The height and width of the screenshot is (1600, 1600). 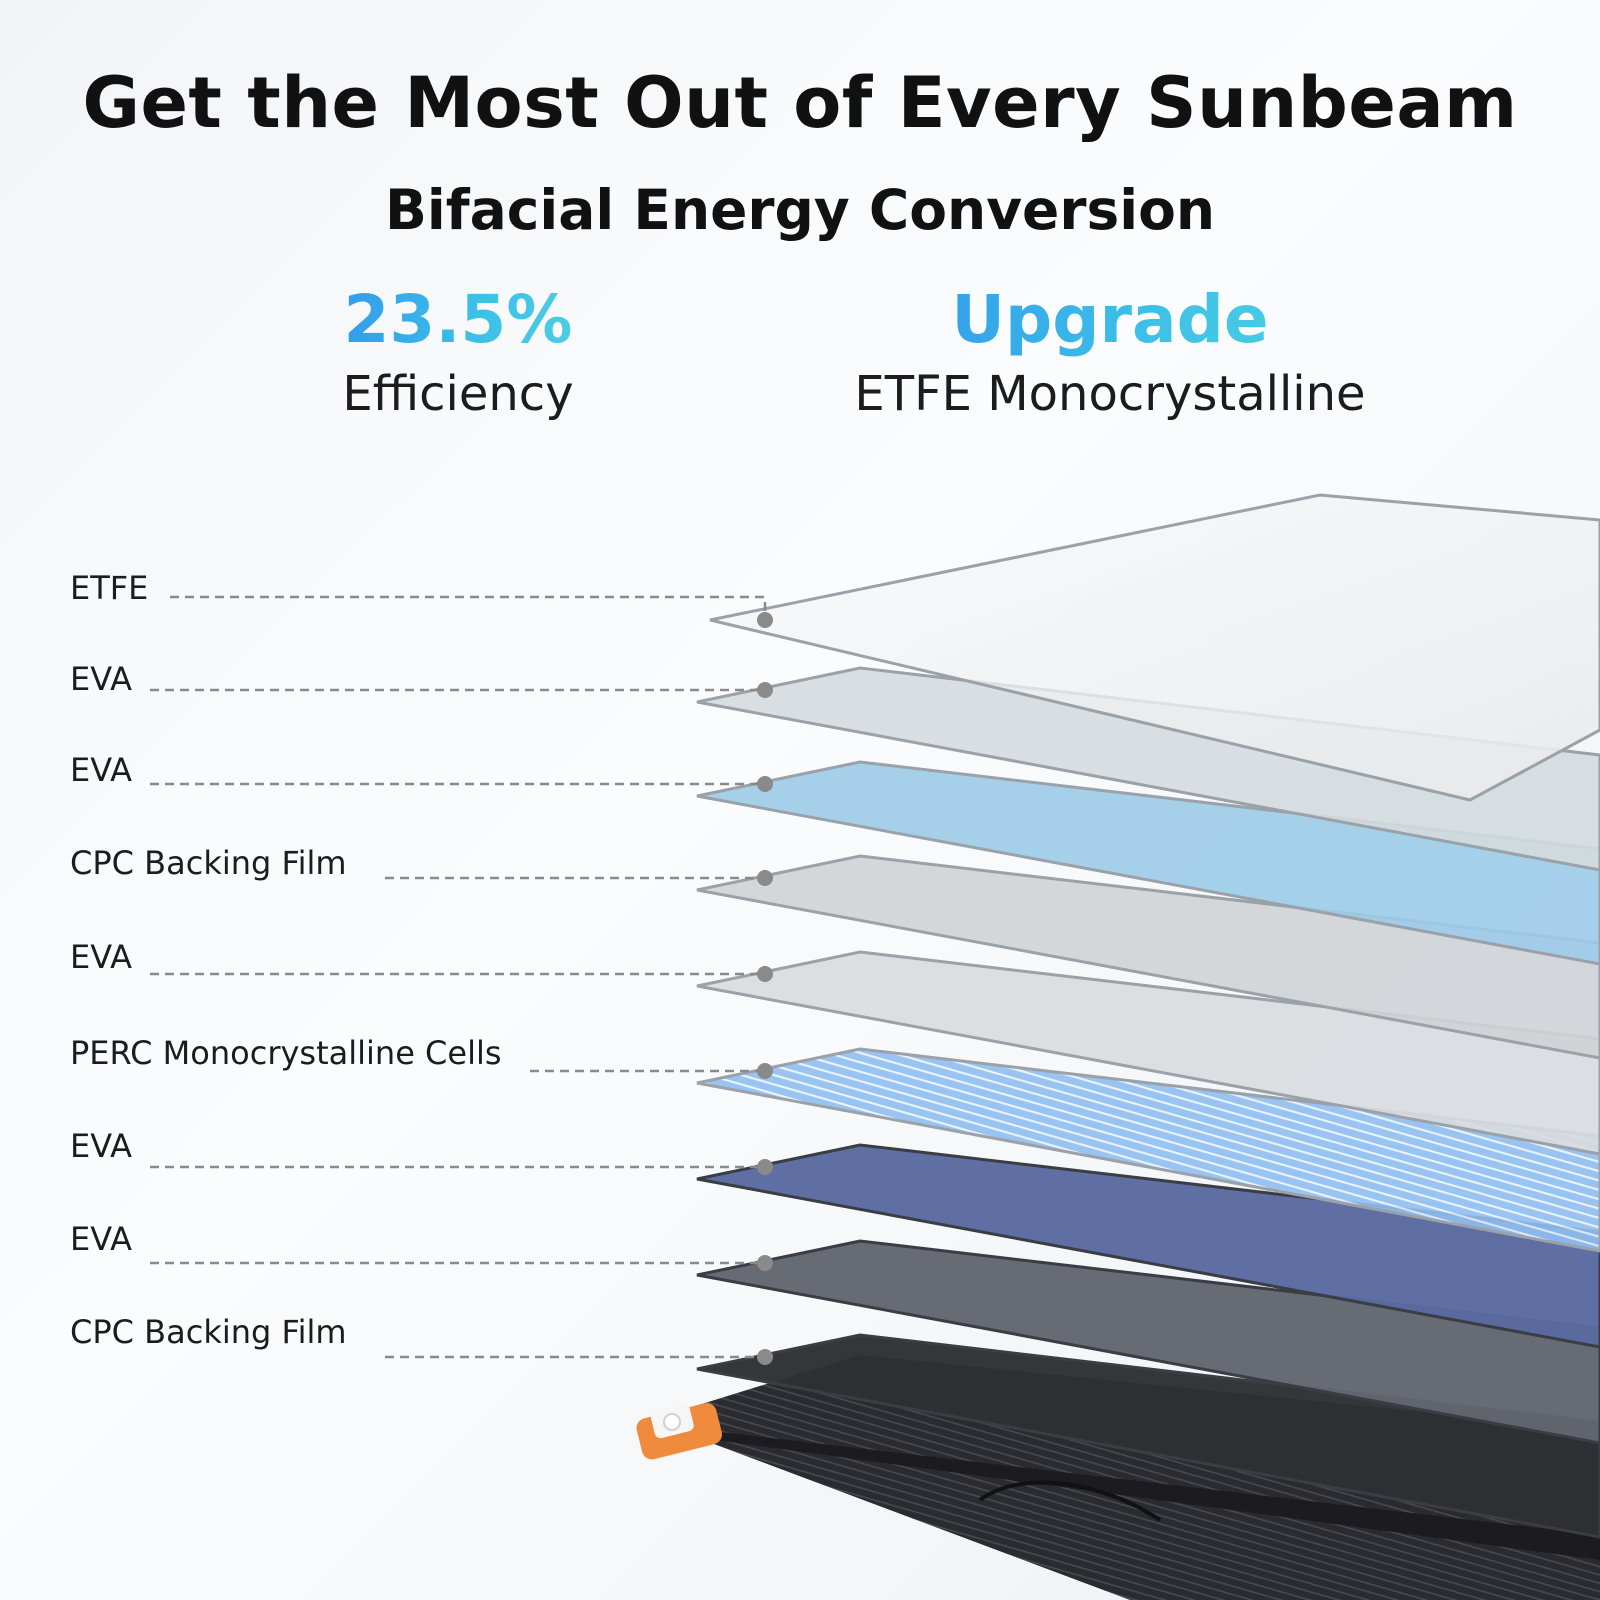 I want to click on efficiency-label: Efficiency, so click(x=458, y=394).